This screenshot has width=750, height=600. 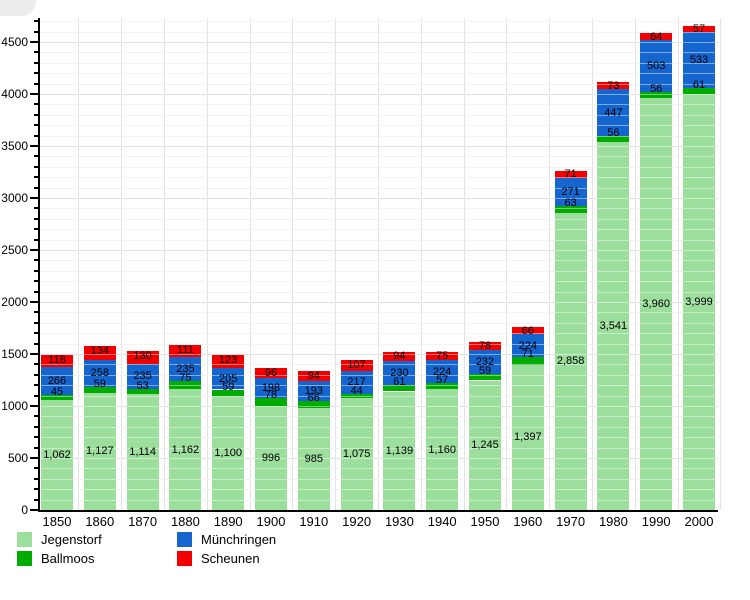 What do you see at coordinates (14, 146) in the screenshot?
I see `y-axis-tick-label: 3500` at bounding box center [14, 146].